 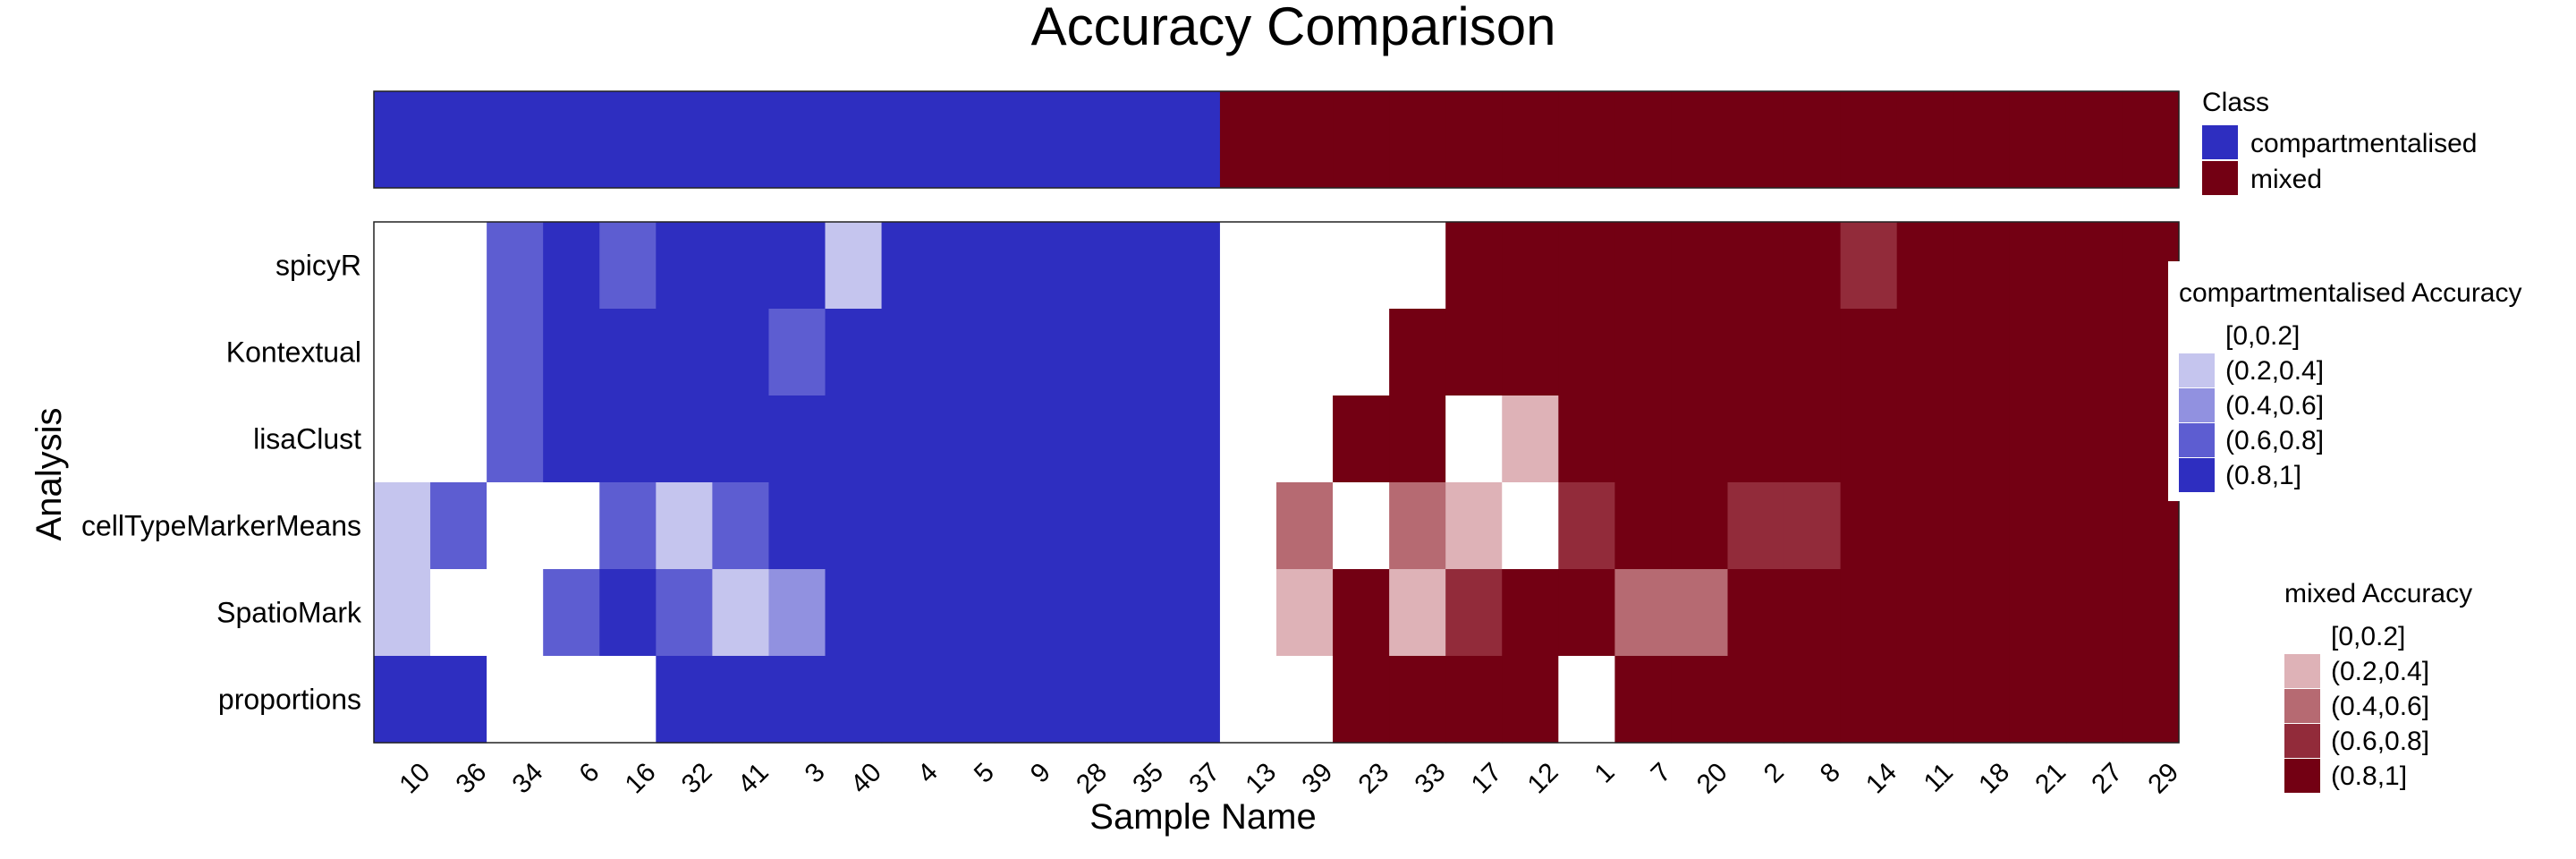 I want to click on col-label-35: 35, so click(x=1148, y=778).